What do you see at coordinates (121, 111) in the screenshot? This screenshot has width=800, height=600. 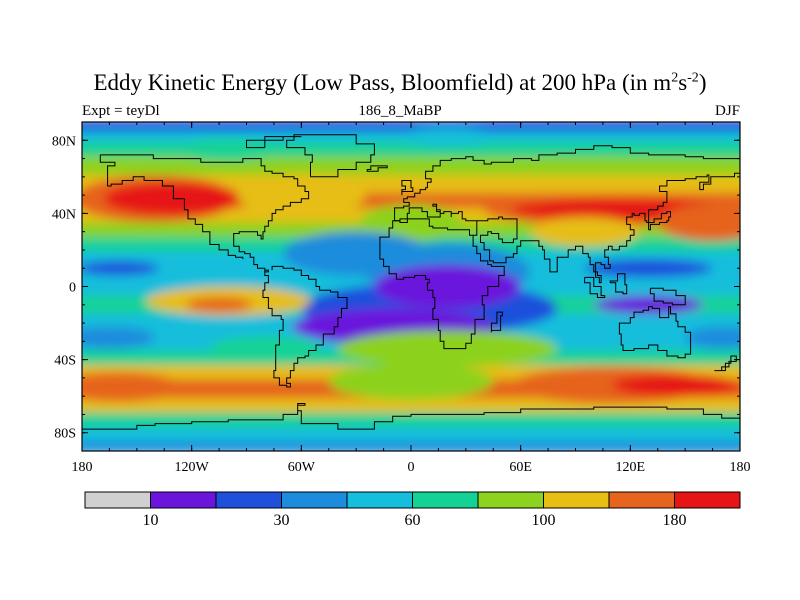 I see `experiment-label: Expt = teyDl` at bounding box center [121, 111].